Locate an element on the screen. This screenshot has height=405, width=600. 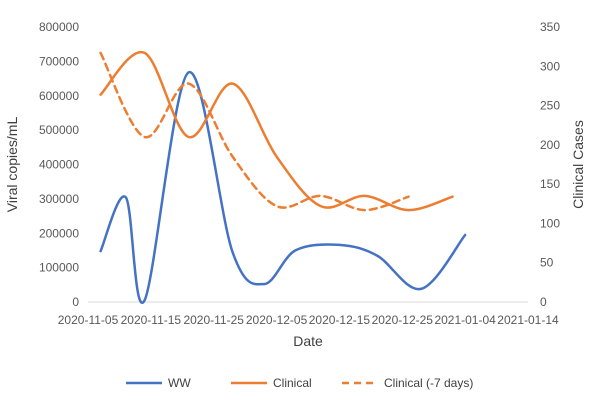
y-right-tick-label: 300 is located at coordinates (550, 66).